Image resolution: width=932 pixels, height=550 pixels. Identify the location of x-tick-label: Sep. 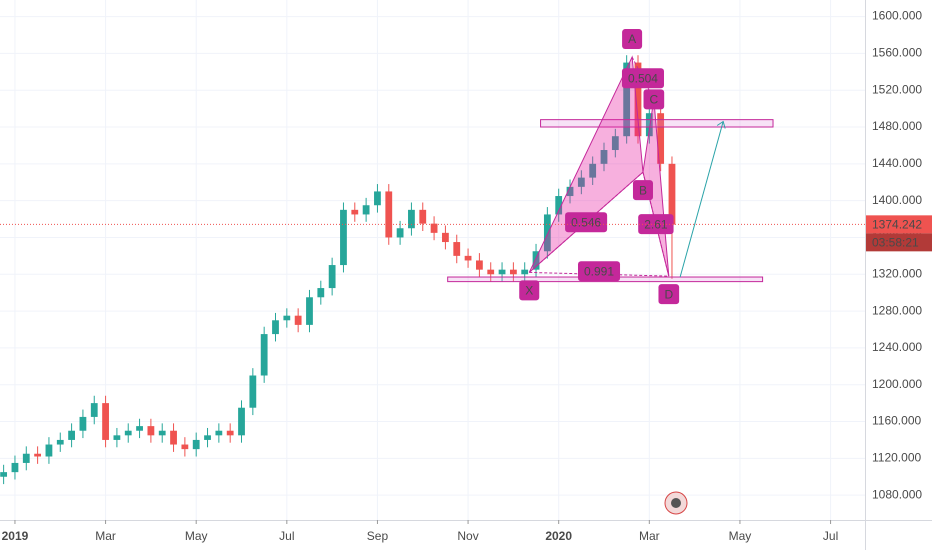
(378, 536).